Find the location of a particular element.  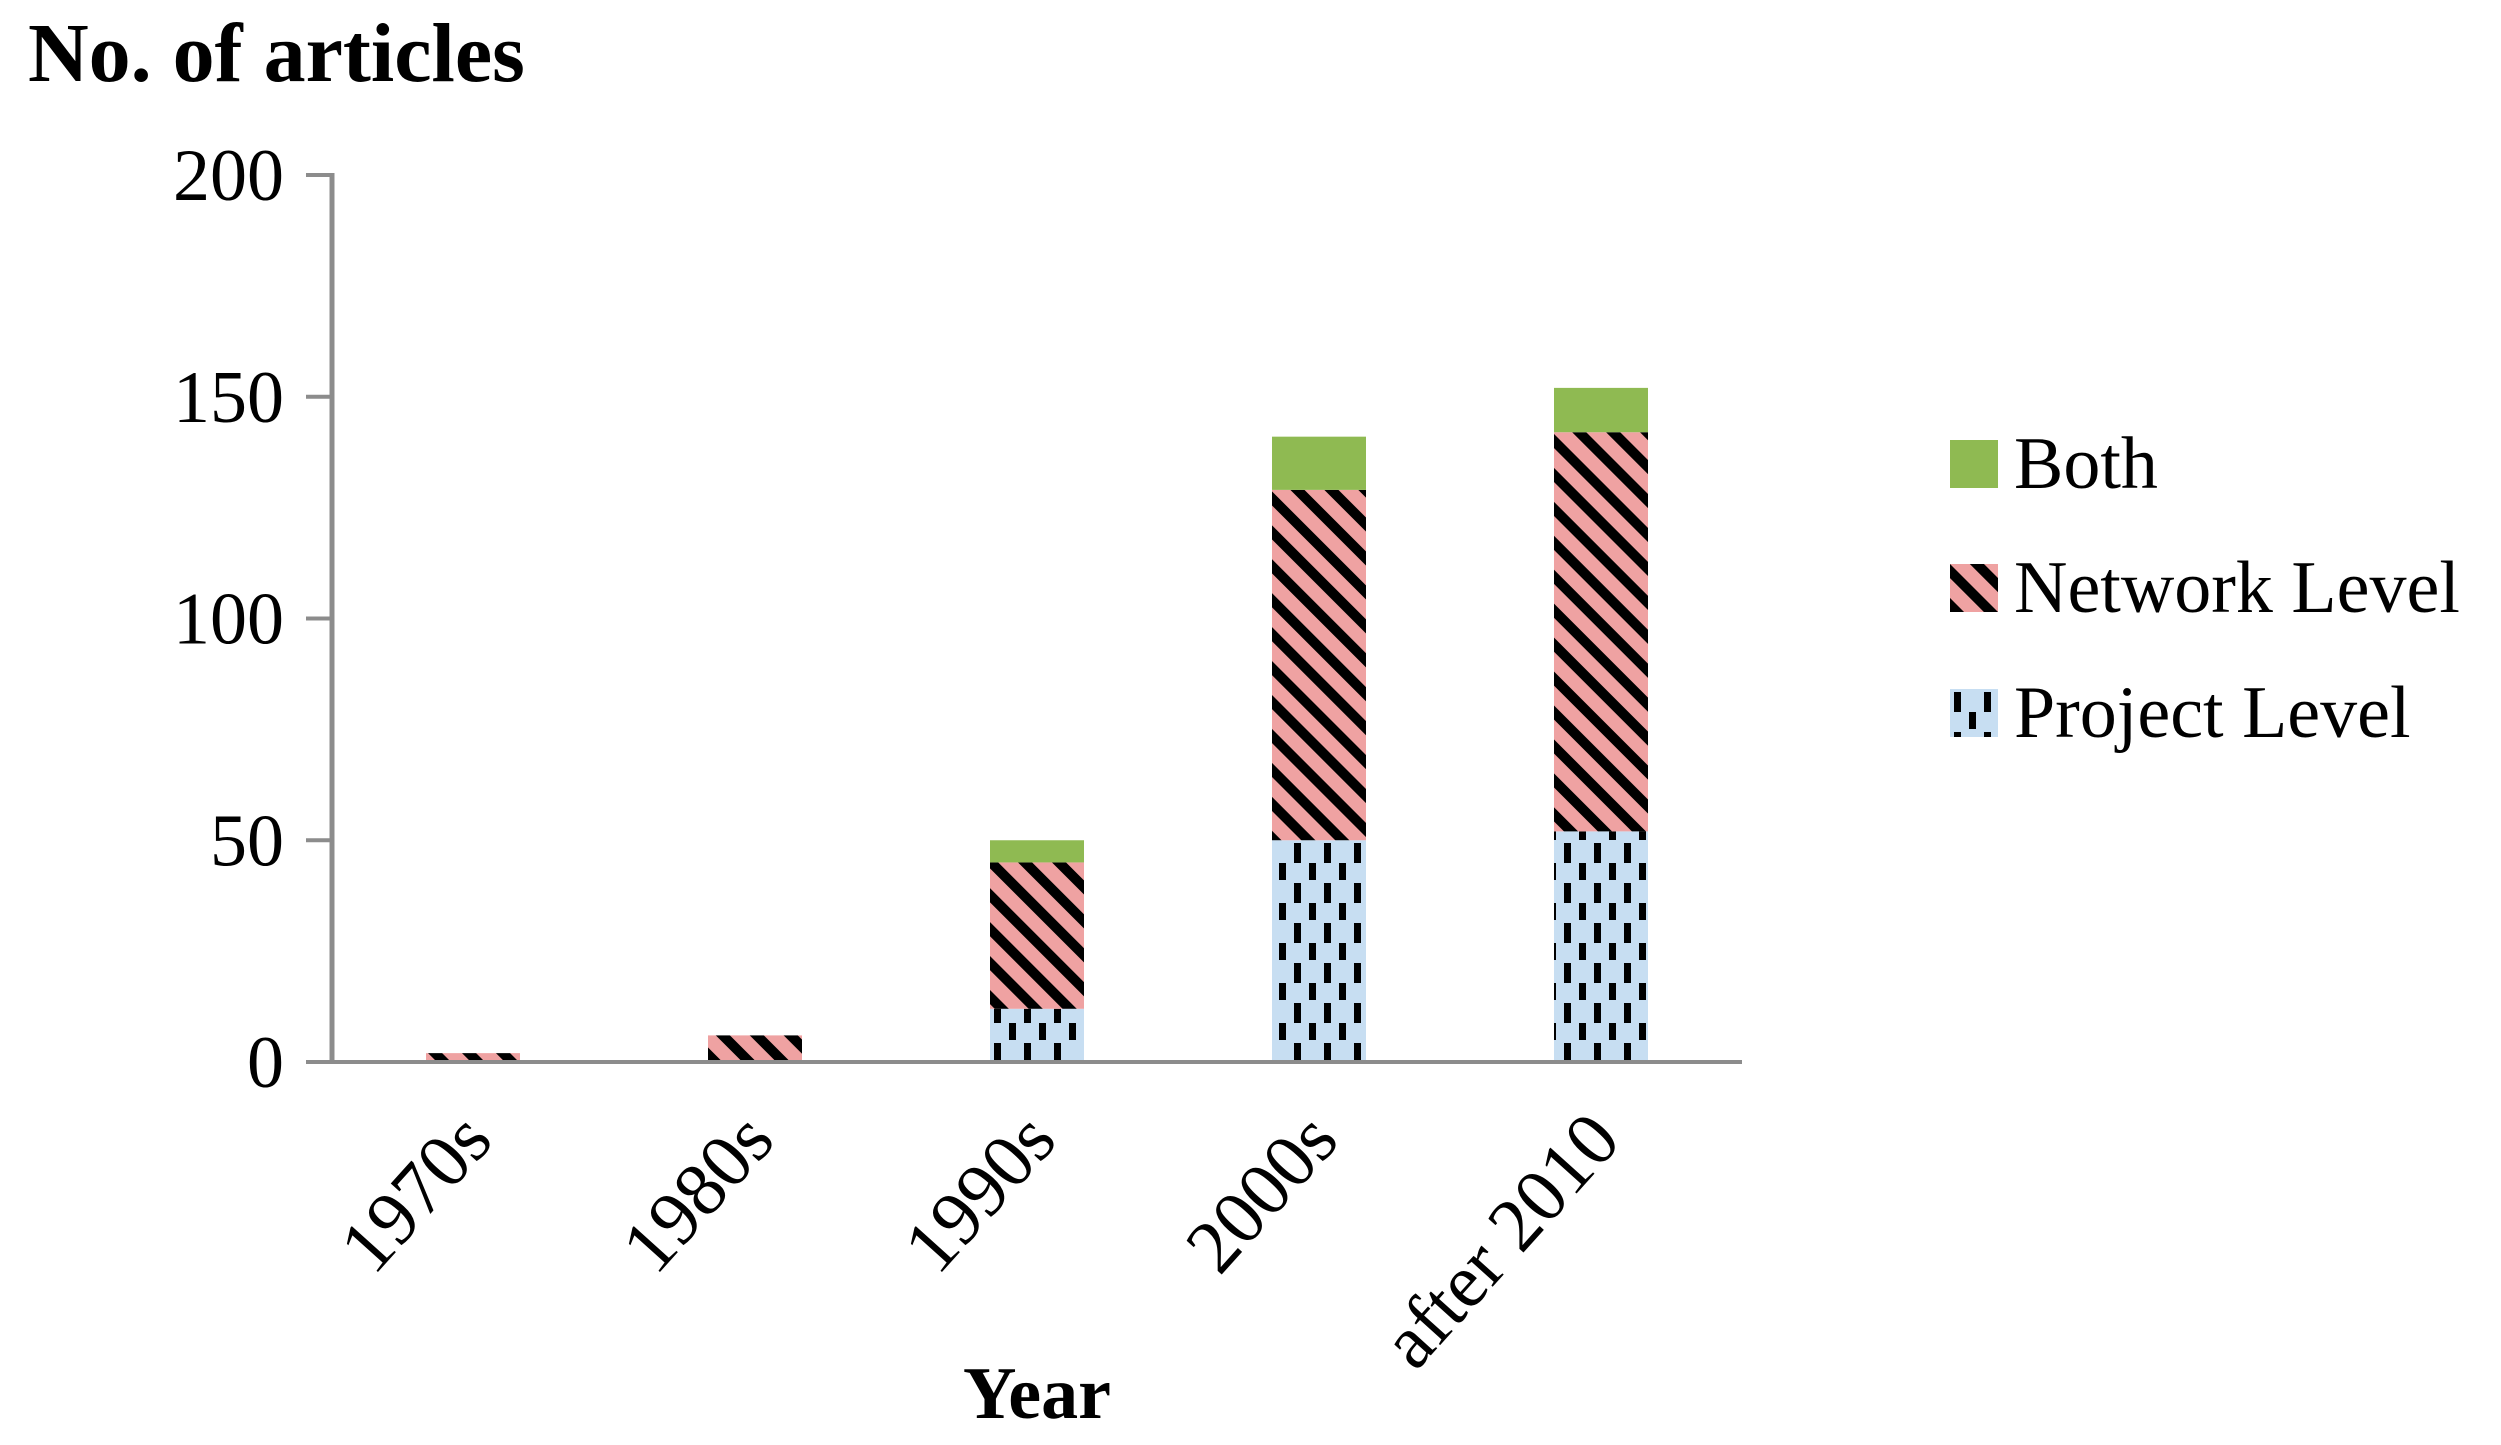

x-tick-label: 2000s is located at coordinates (1262, 1192).